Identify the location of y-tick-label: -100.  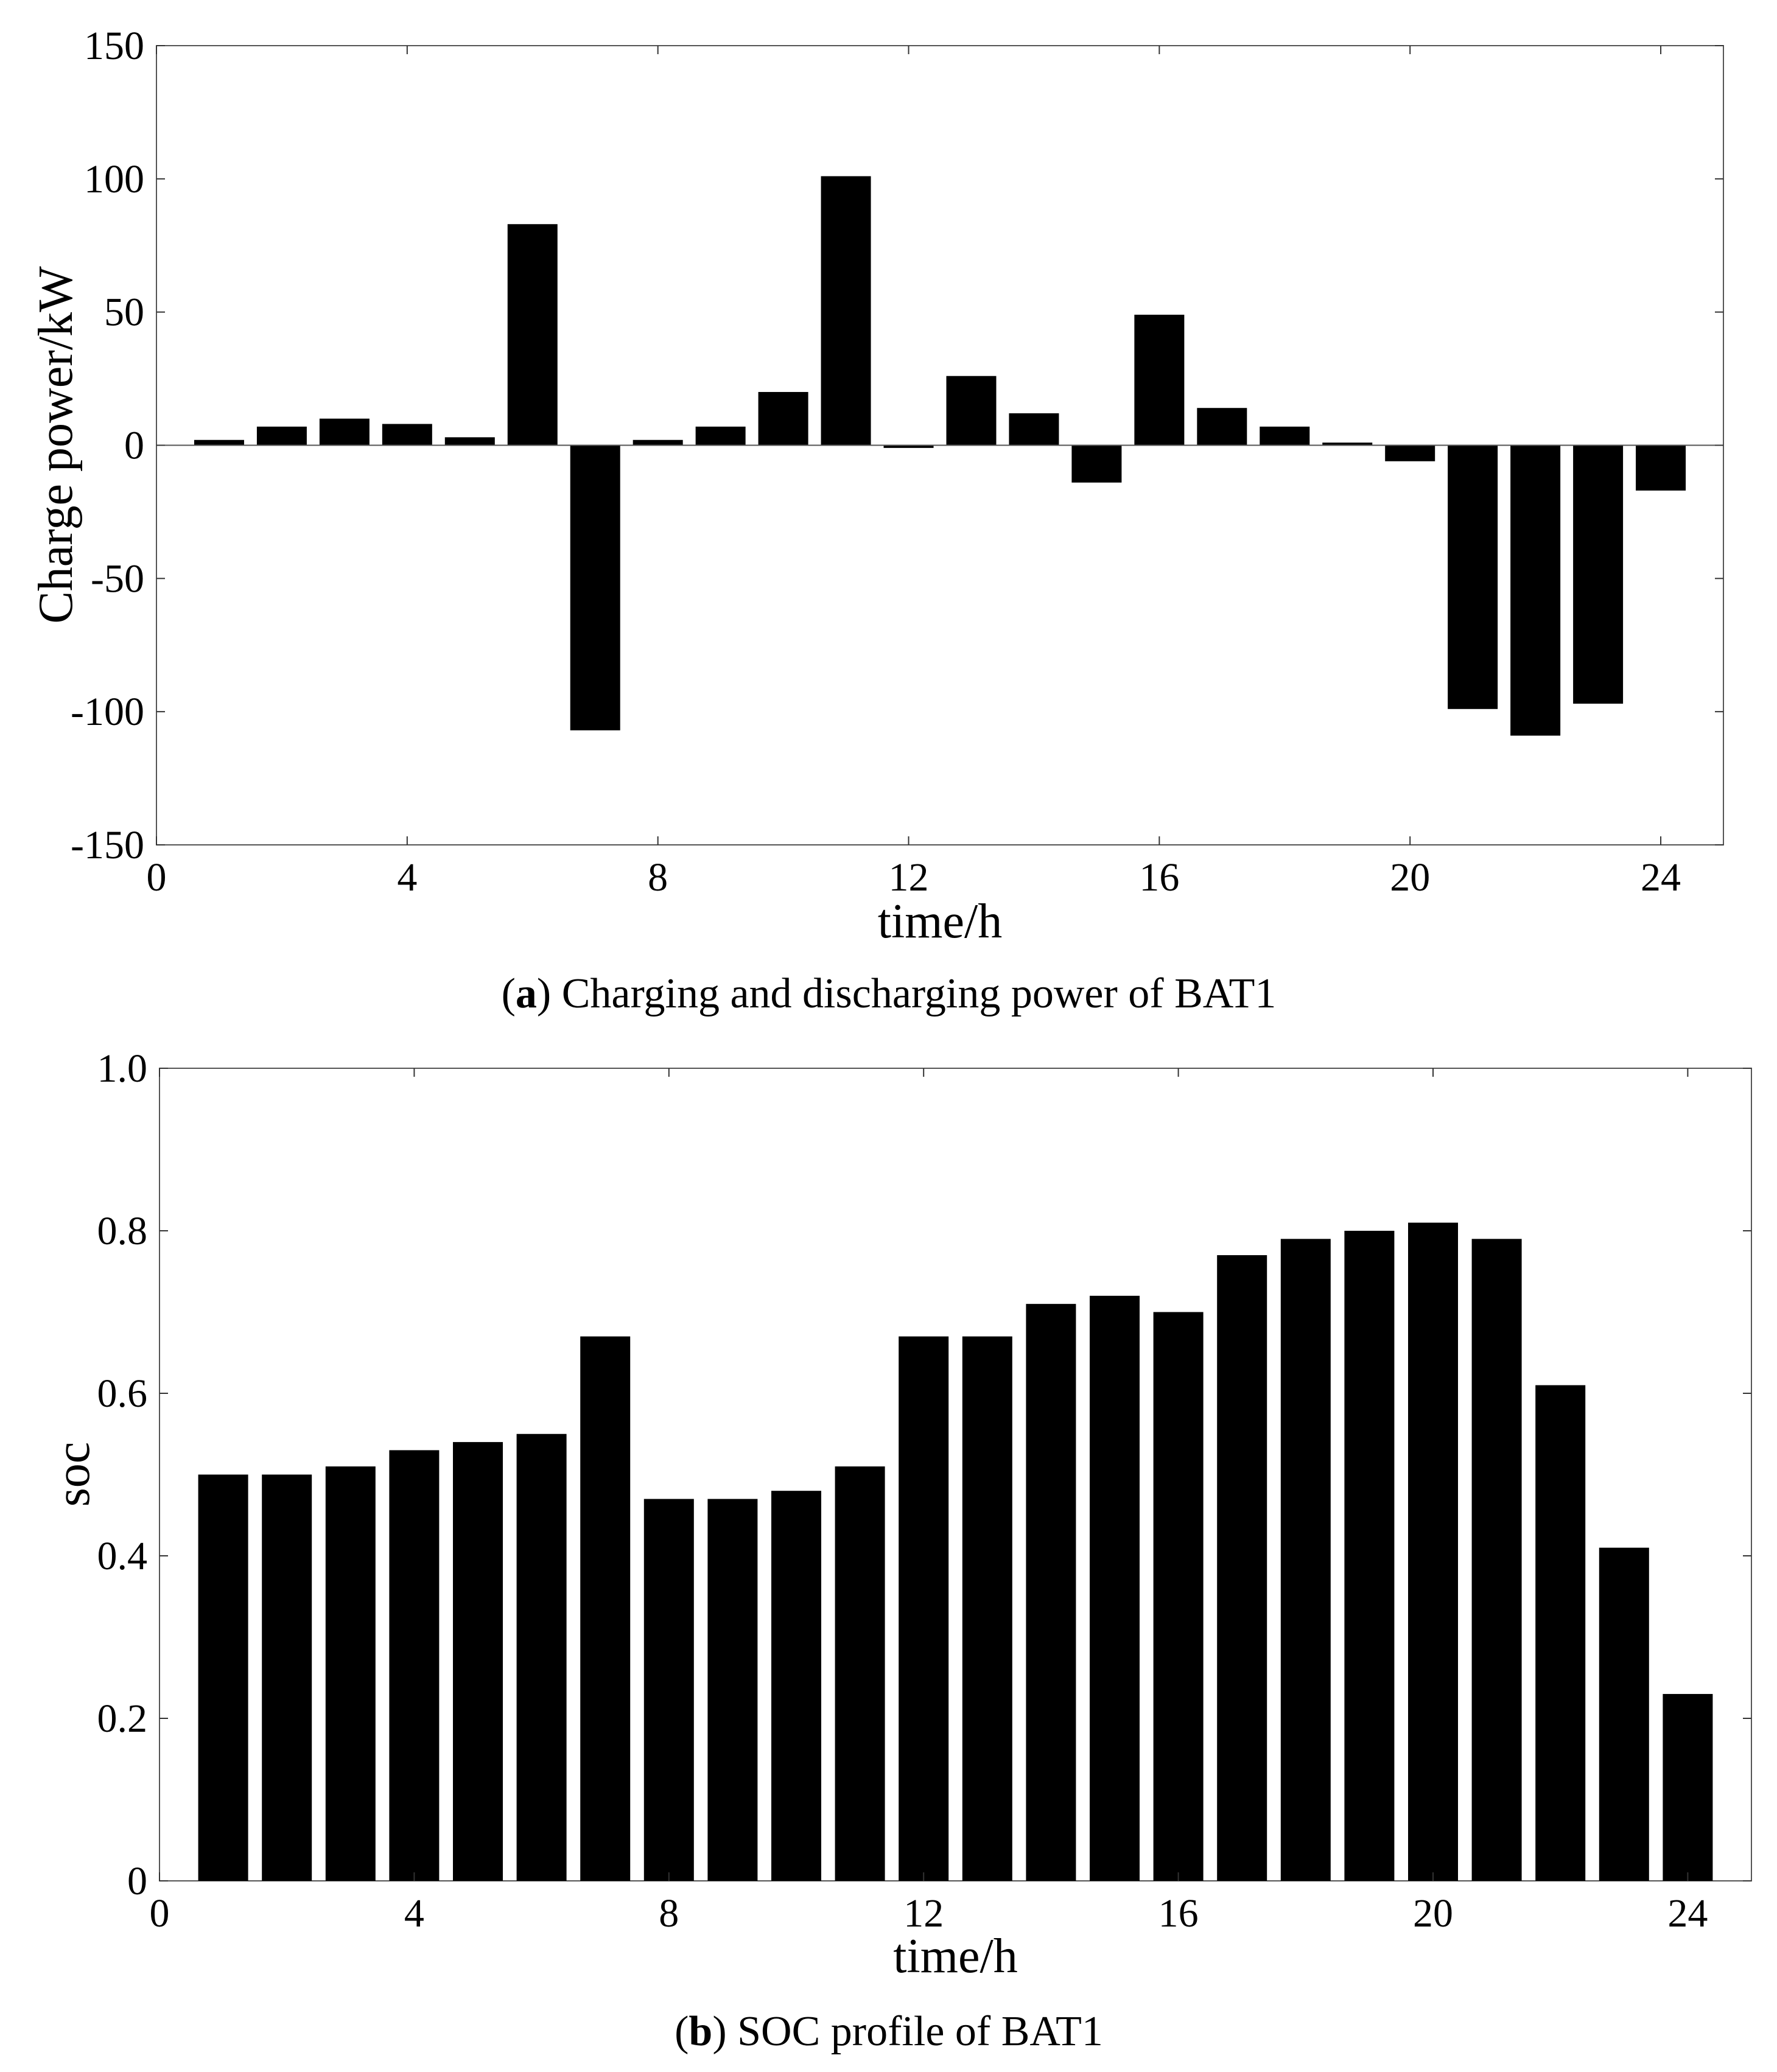
(107, 712).